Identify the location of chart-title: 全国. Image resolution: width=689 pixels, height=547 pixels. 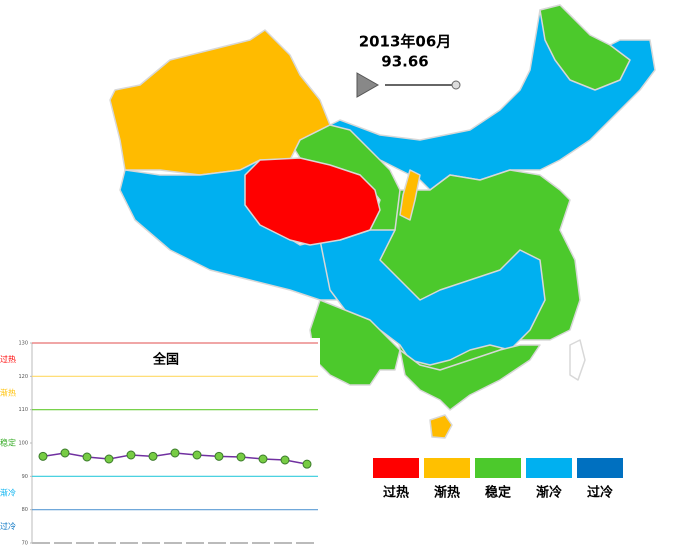
(165, 360).